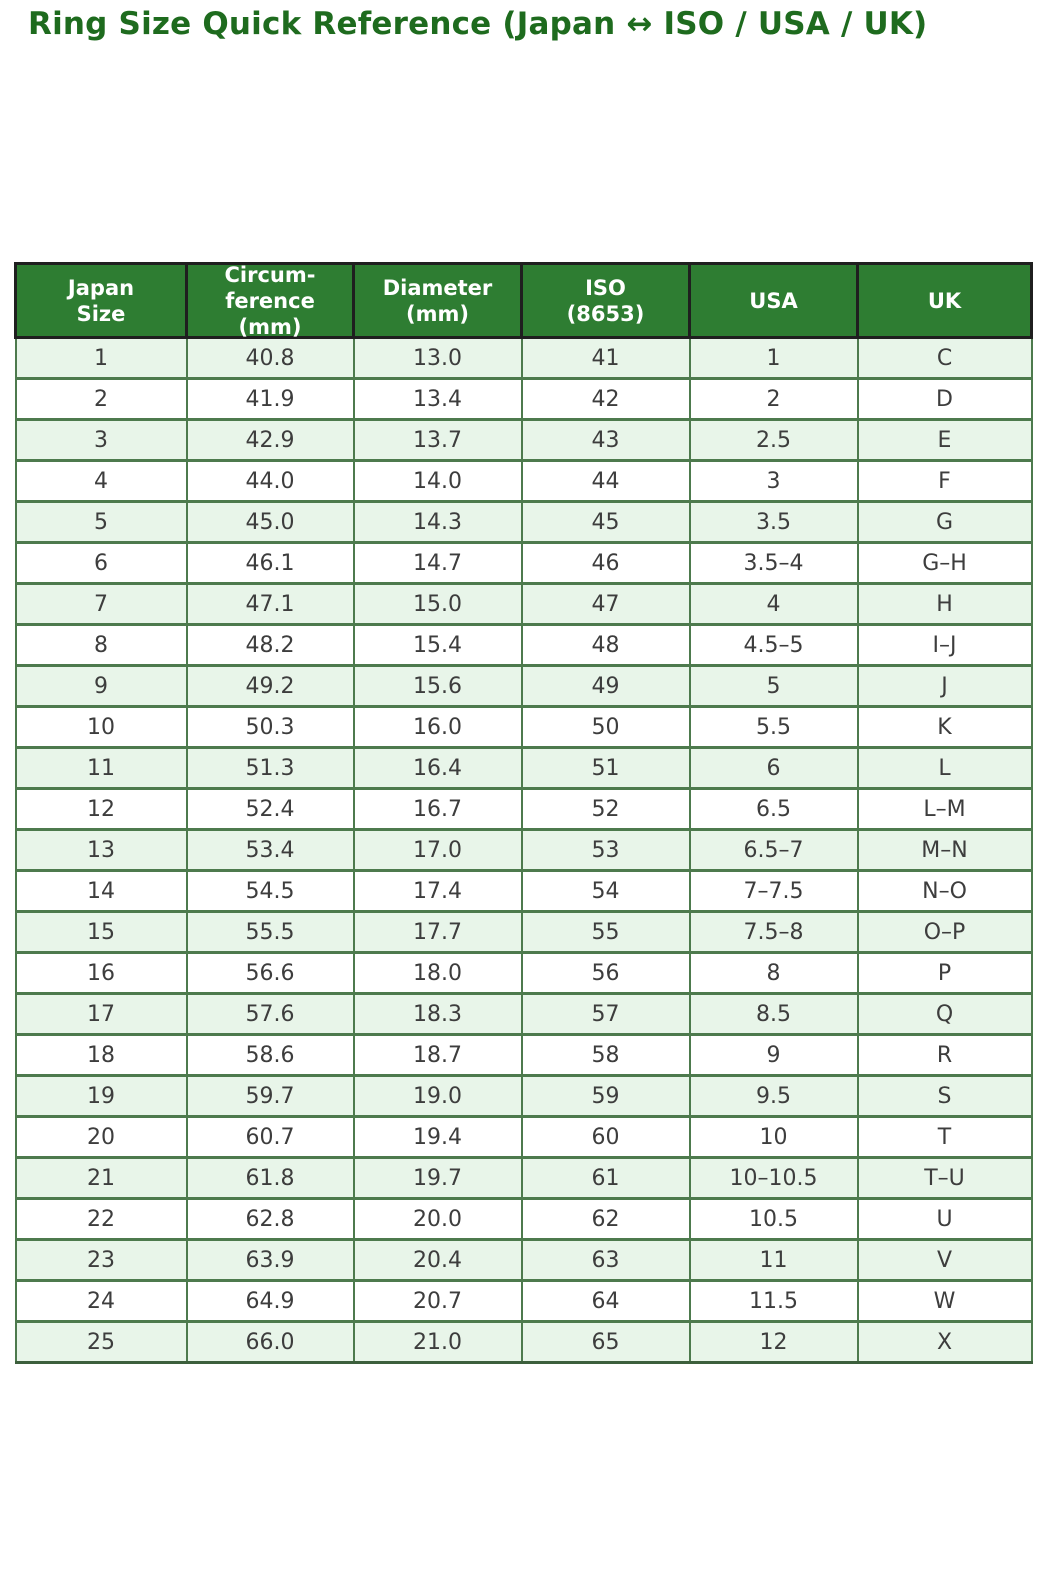  I want to click on cell-iso-8653: 54, so click(605, 891).